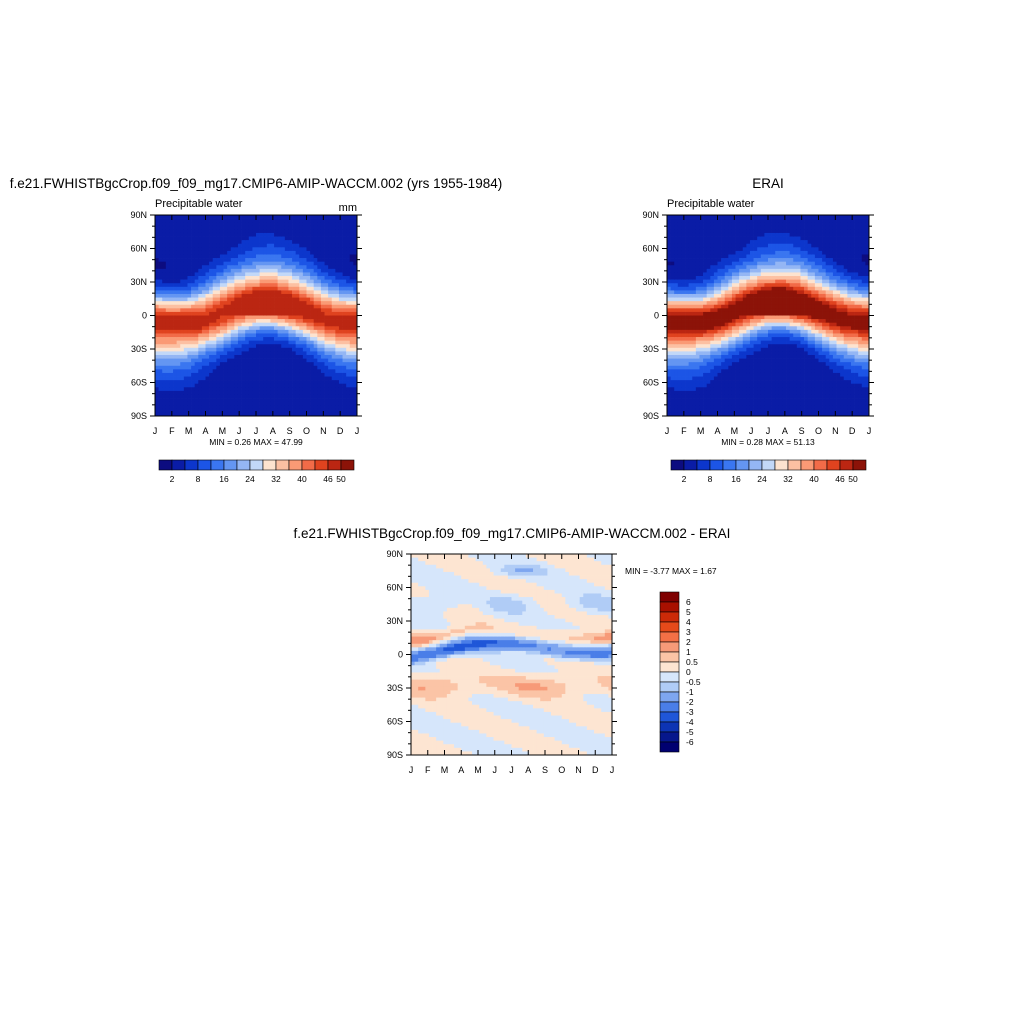 Image resolution: width=1024 pixels, height=1024 pixels. What do you see at coordinates (321, 465) in the screenshot?
I see `colorbar-swatch` at bounding box center [321, 465].